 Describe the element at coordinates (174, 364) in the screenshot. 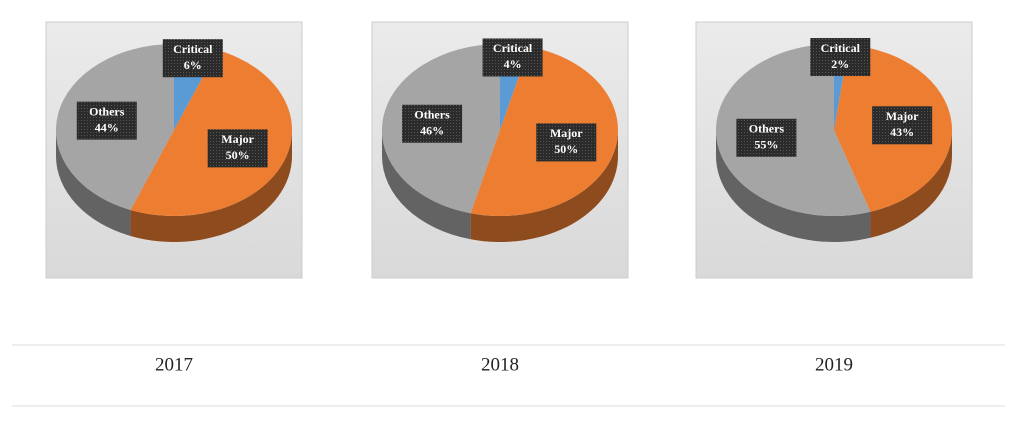

I see `chart-title: 2017` at that location.